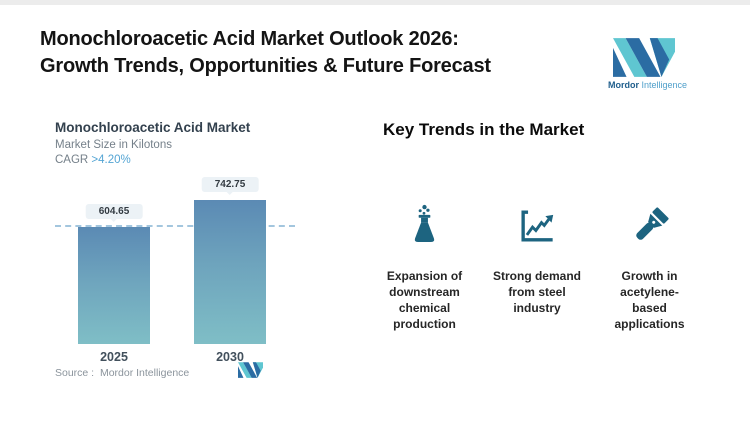 Image resolution: width=750 pixels, height=423 pixels. I want to click on bar-value-label: 604.65, so click(114, 213).